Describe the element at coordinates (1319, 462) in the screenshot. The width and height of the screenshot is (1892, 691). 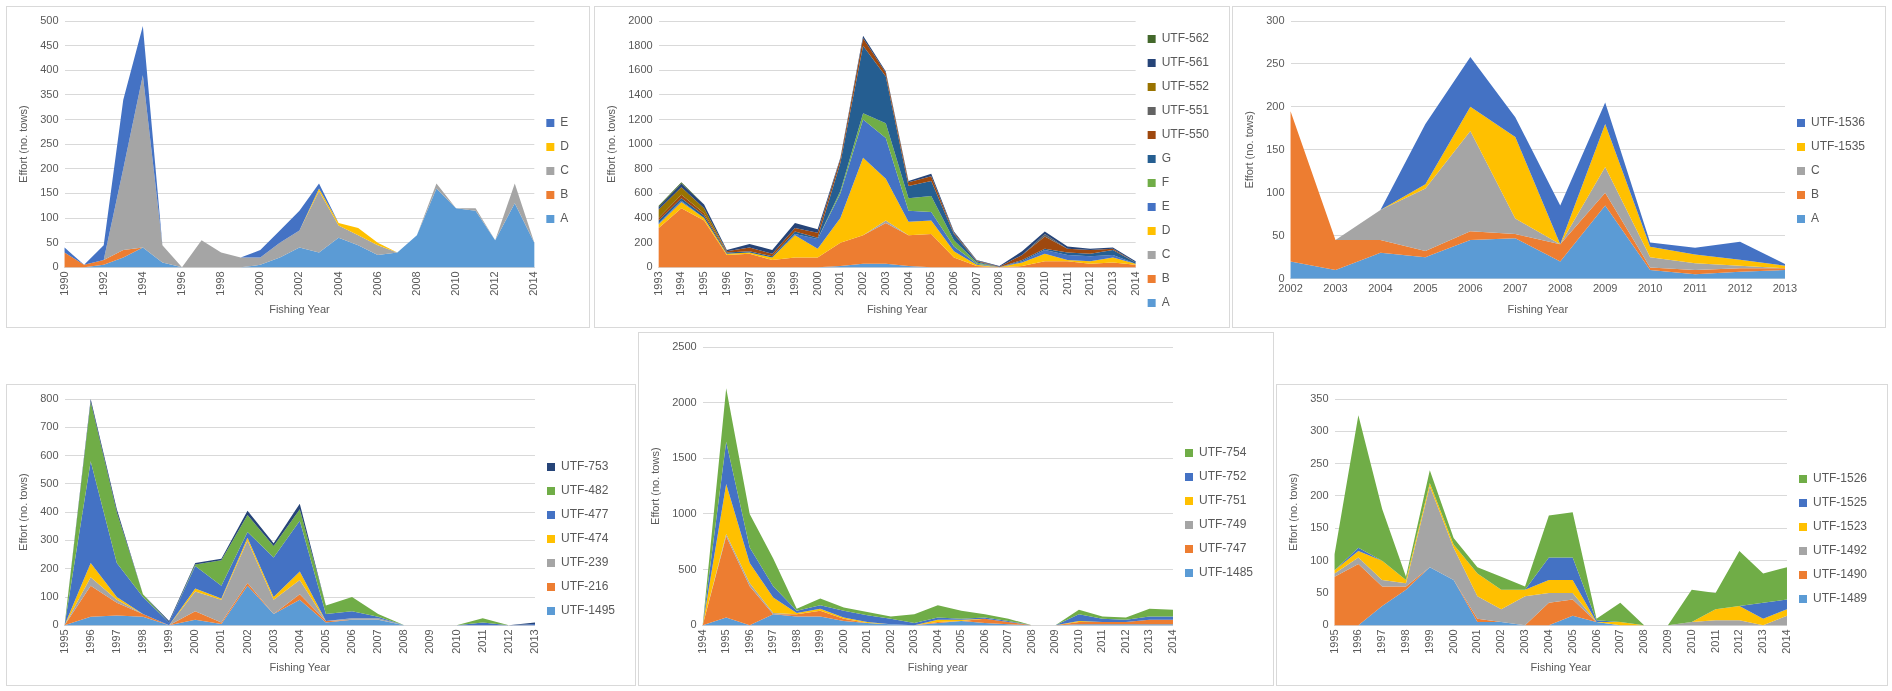
I see `y-tick-label: 250` at that location.